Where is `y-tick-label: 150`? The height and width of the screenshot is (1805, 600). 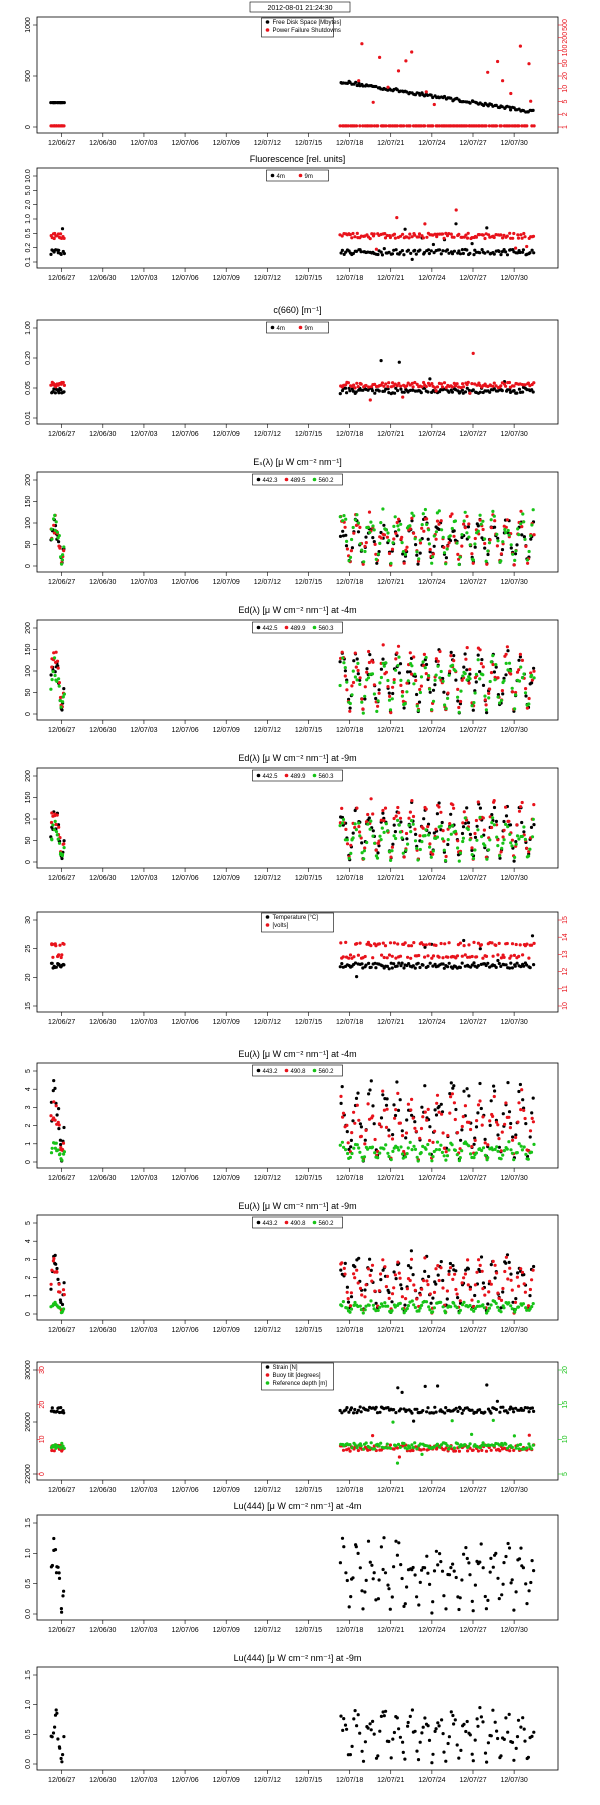
y-tick-label: 150 is located at coordinates (28, 798).